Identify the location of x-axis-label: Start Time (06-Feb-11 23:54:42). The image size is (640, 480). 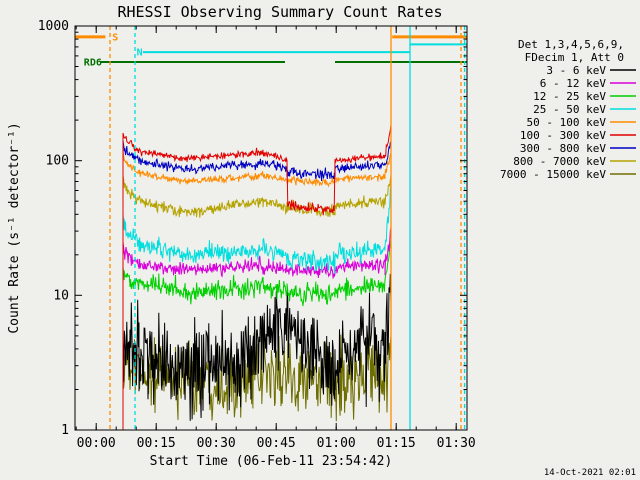
(271, 461).